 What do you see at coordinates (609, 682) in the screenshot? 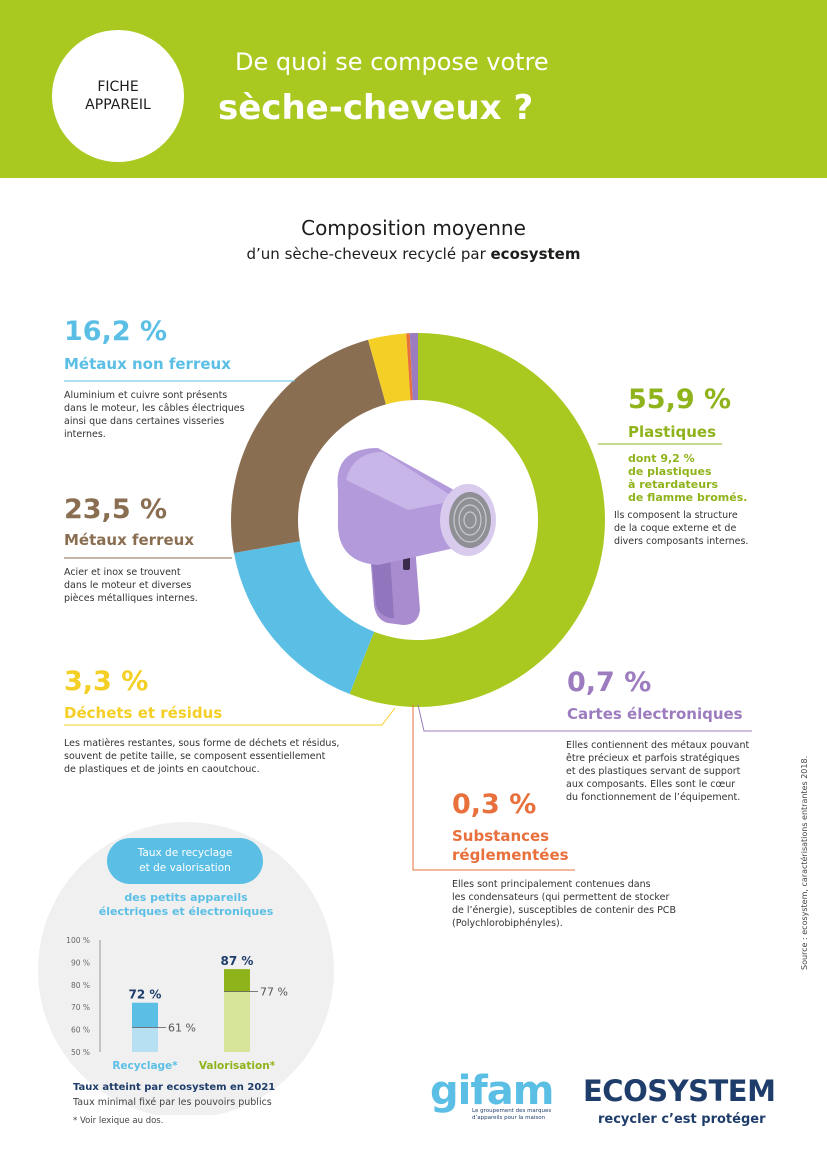
I see `pct-cartes: 0,7 %` at bounding box center [609, 682].